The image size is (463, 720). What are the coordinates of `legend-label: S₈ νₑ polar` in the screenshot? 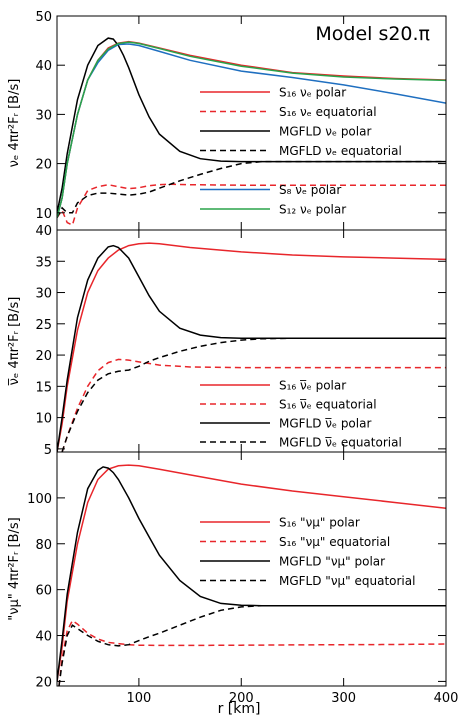 It's located at (310, 190).